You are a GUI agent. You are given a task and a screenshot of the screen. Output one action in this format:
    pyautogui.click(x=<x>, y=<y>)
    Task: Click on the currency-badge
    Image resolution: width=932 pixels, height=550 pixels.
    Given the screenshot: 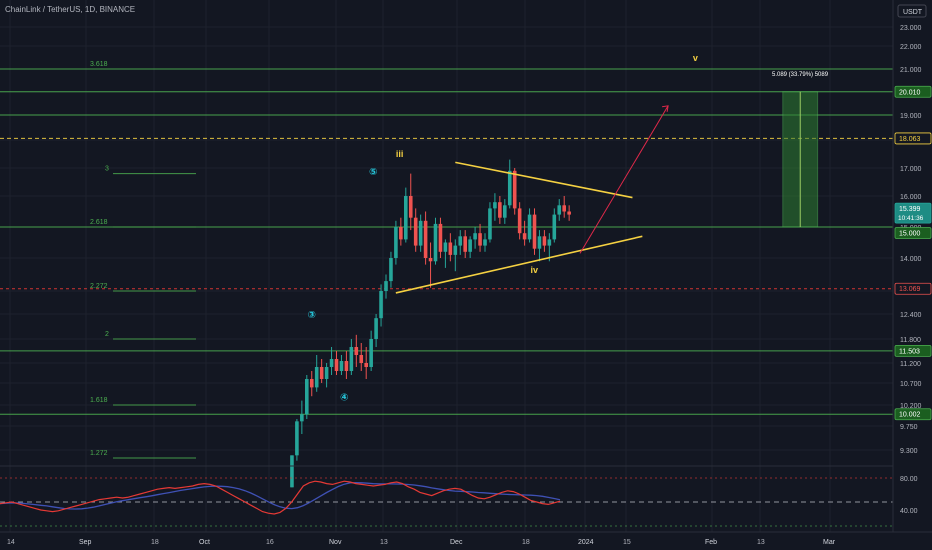 What is the action you would take?
    pyautogui.click(x=912, y=11)
    